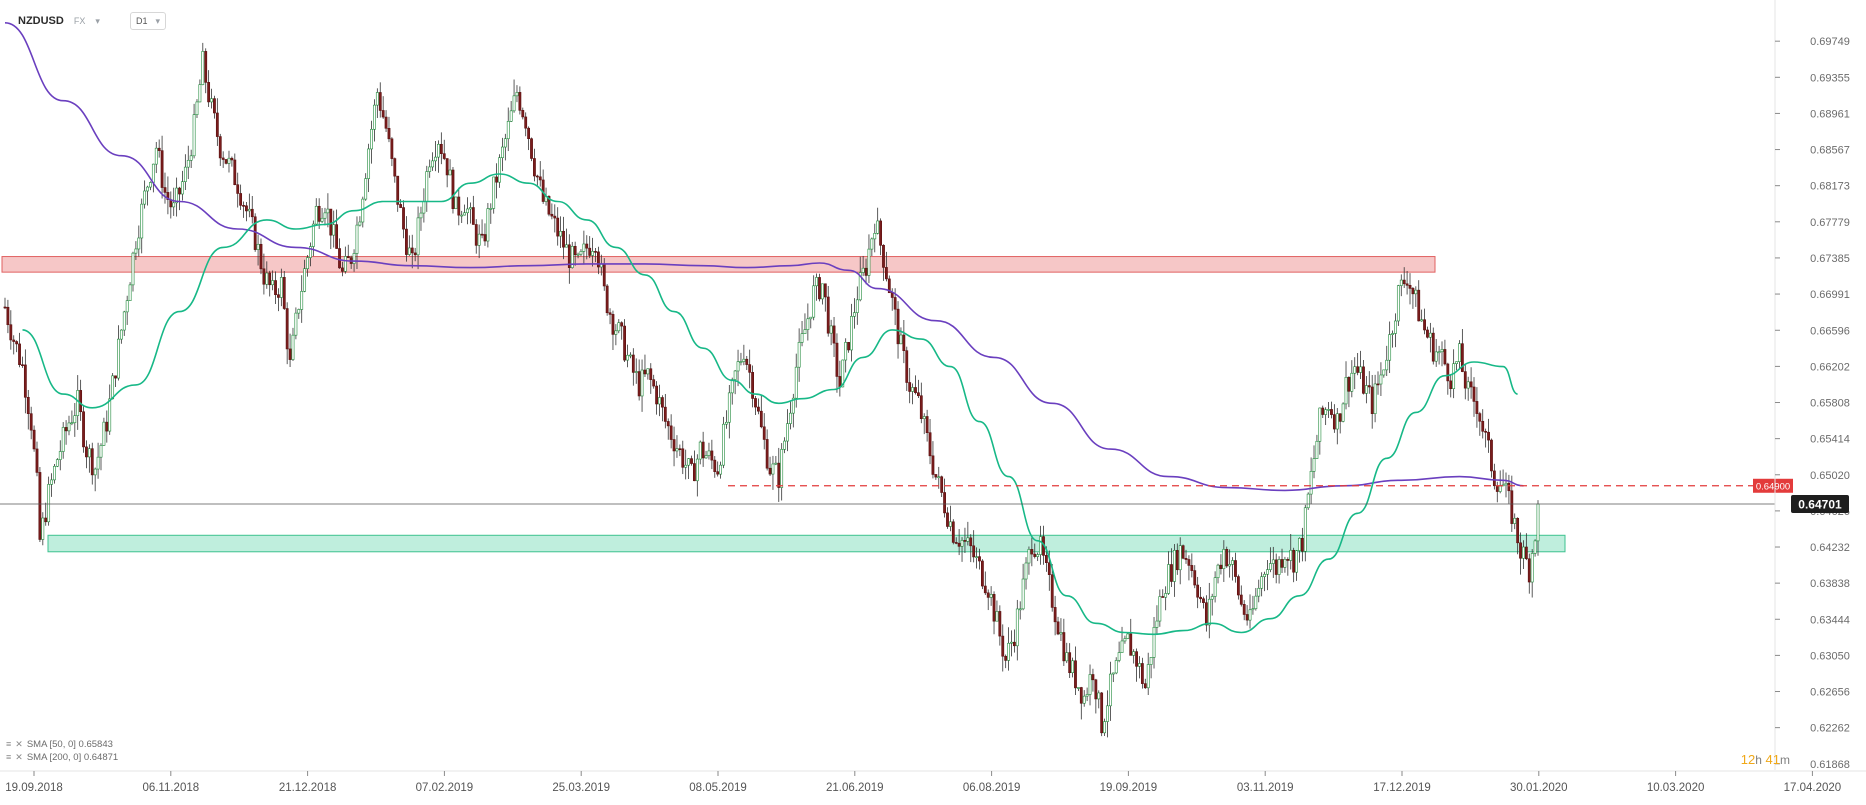 This screenshot has width=1866, height=805. I want to click on x-tick-label: 19.09.2019, so click(1129, 788).